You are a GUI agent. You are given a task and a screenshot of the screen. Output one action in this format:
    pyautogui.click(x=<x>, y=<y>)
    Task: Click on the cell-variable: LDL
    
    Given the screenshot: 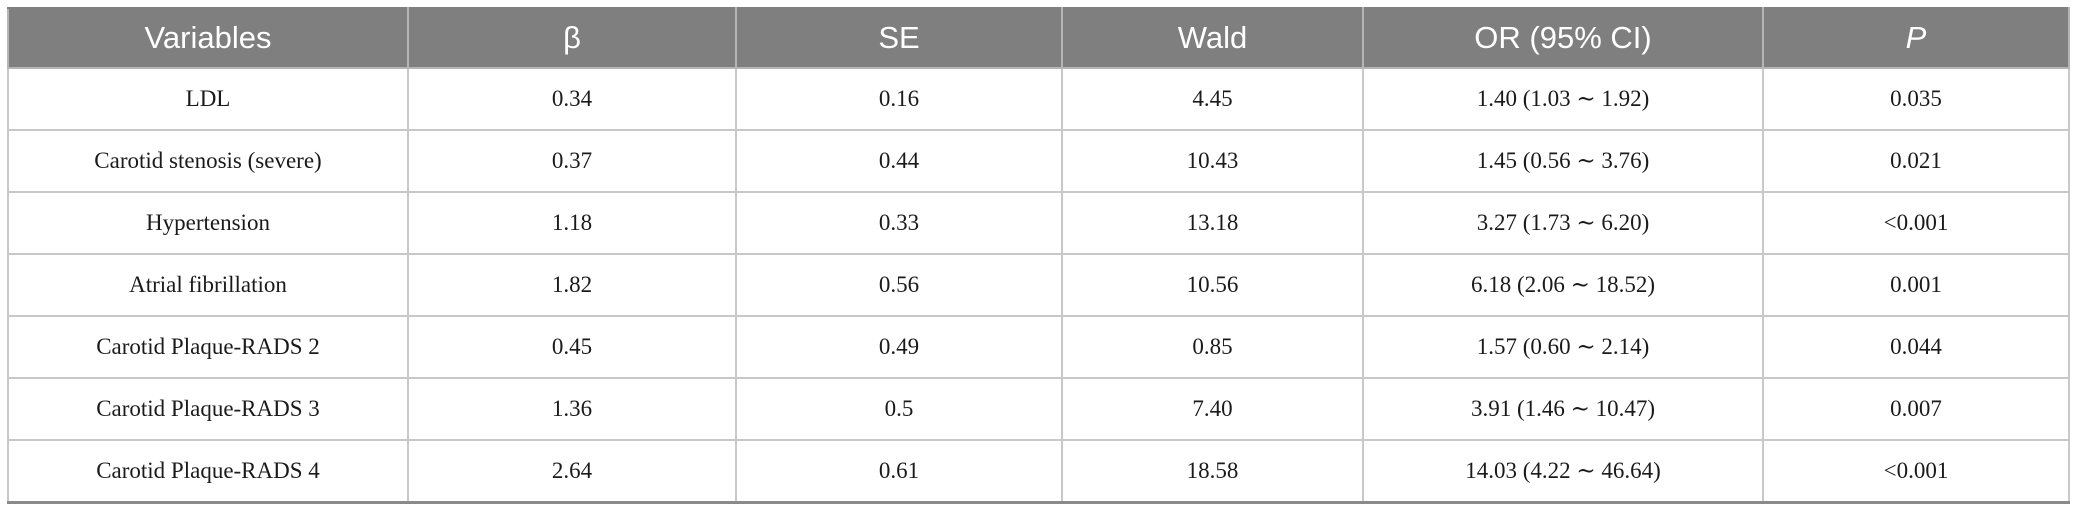 What is the action you would take?
    pyautogui.click(x=208, y=99)
    